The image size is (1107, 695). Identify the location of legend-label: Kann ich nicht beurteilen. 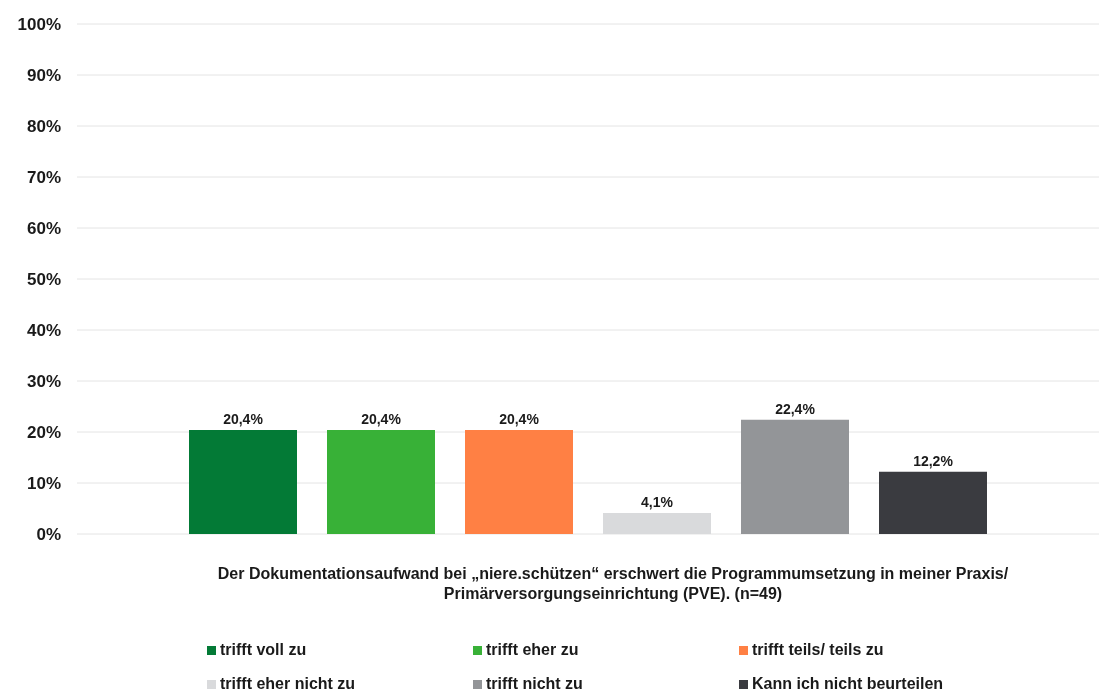
(848, 684).